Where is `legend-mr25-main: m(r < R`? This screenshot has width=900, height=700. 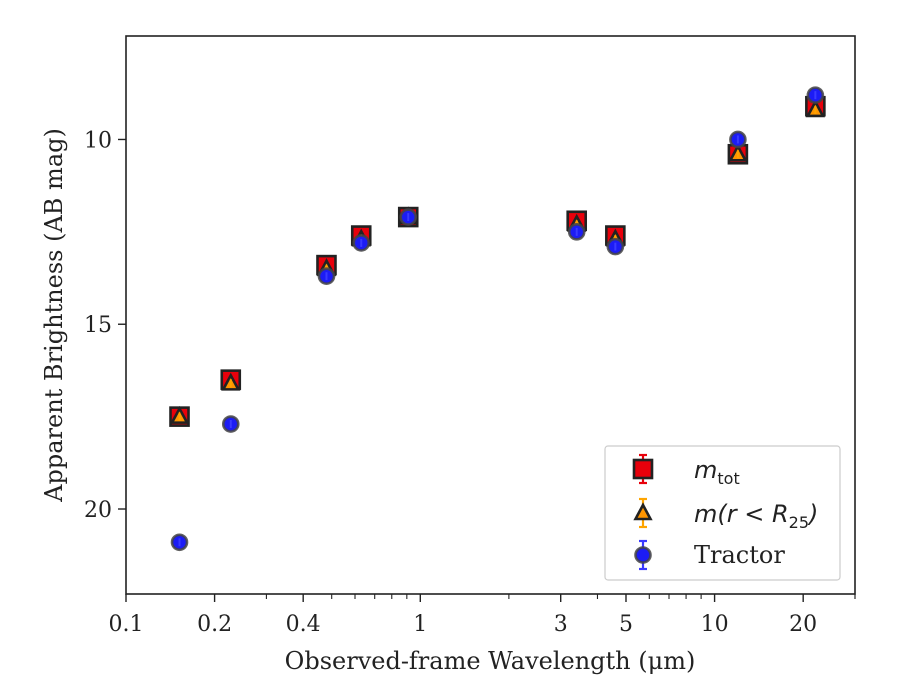 legend-mr25-main: m(r < R is located at coordinates (741, 514).